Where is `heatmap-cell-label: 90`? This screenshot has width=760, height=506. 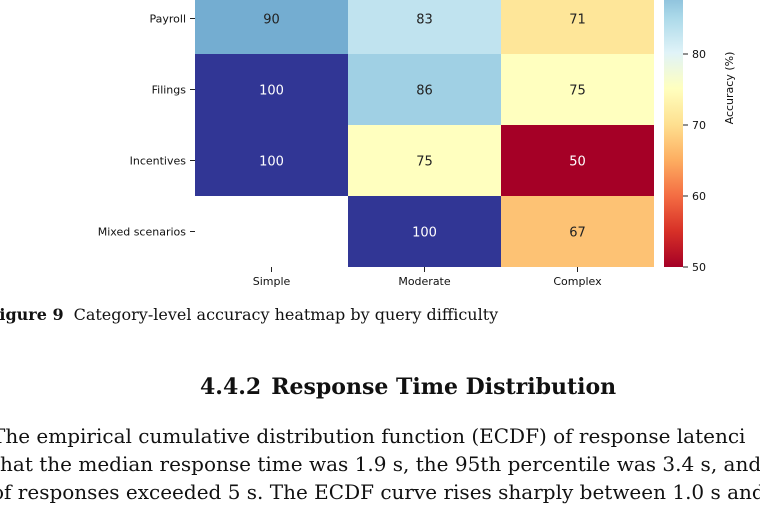 heatmap-cell-label: 90 is located at coordinates (271, 20).